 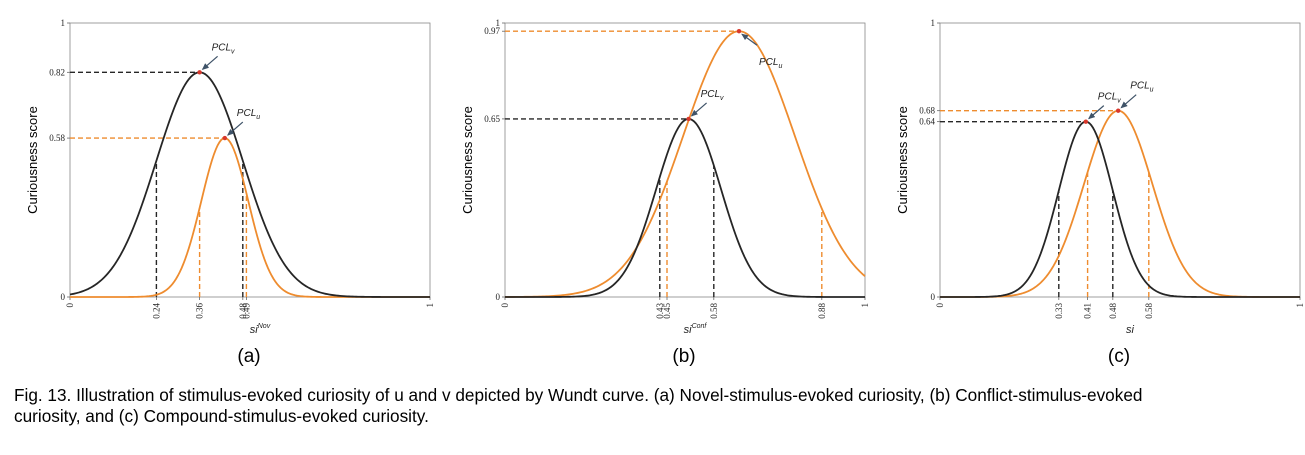 I want to click on x-tick-label: 0.43, so click(x=660, y=311).